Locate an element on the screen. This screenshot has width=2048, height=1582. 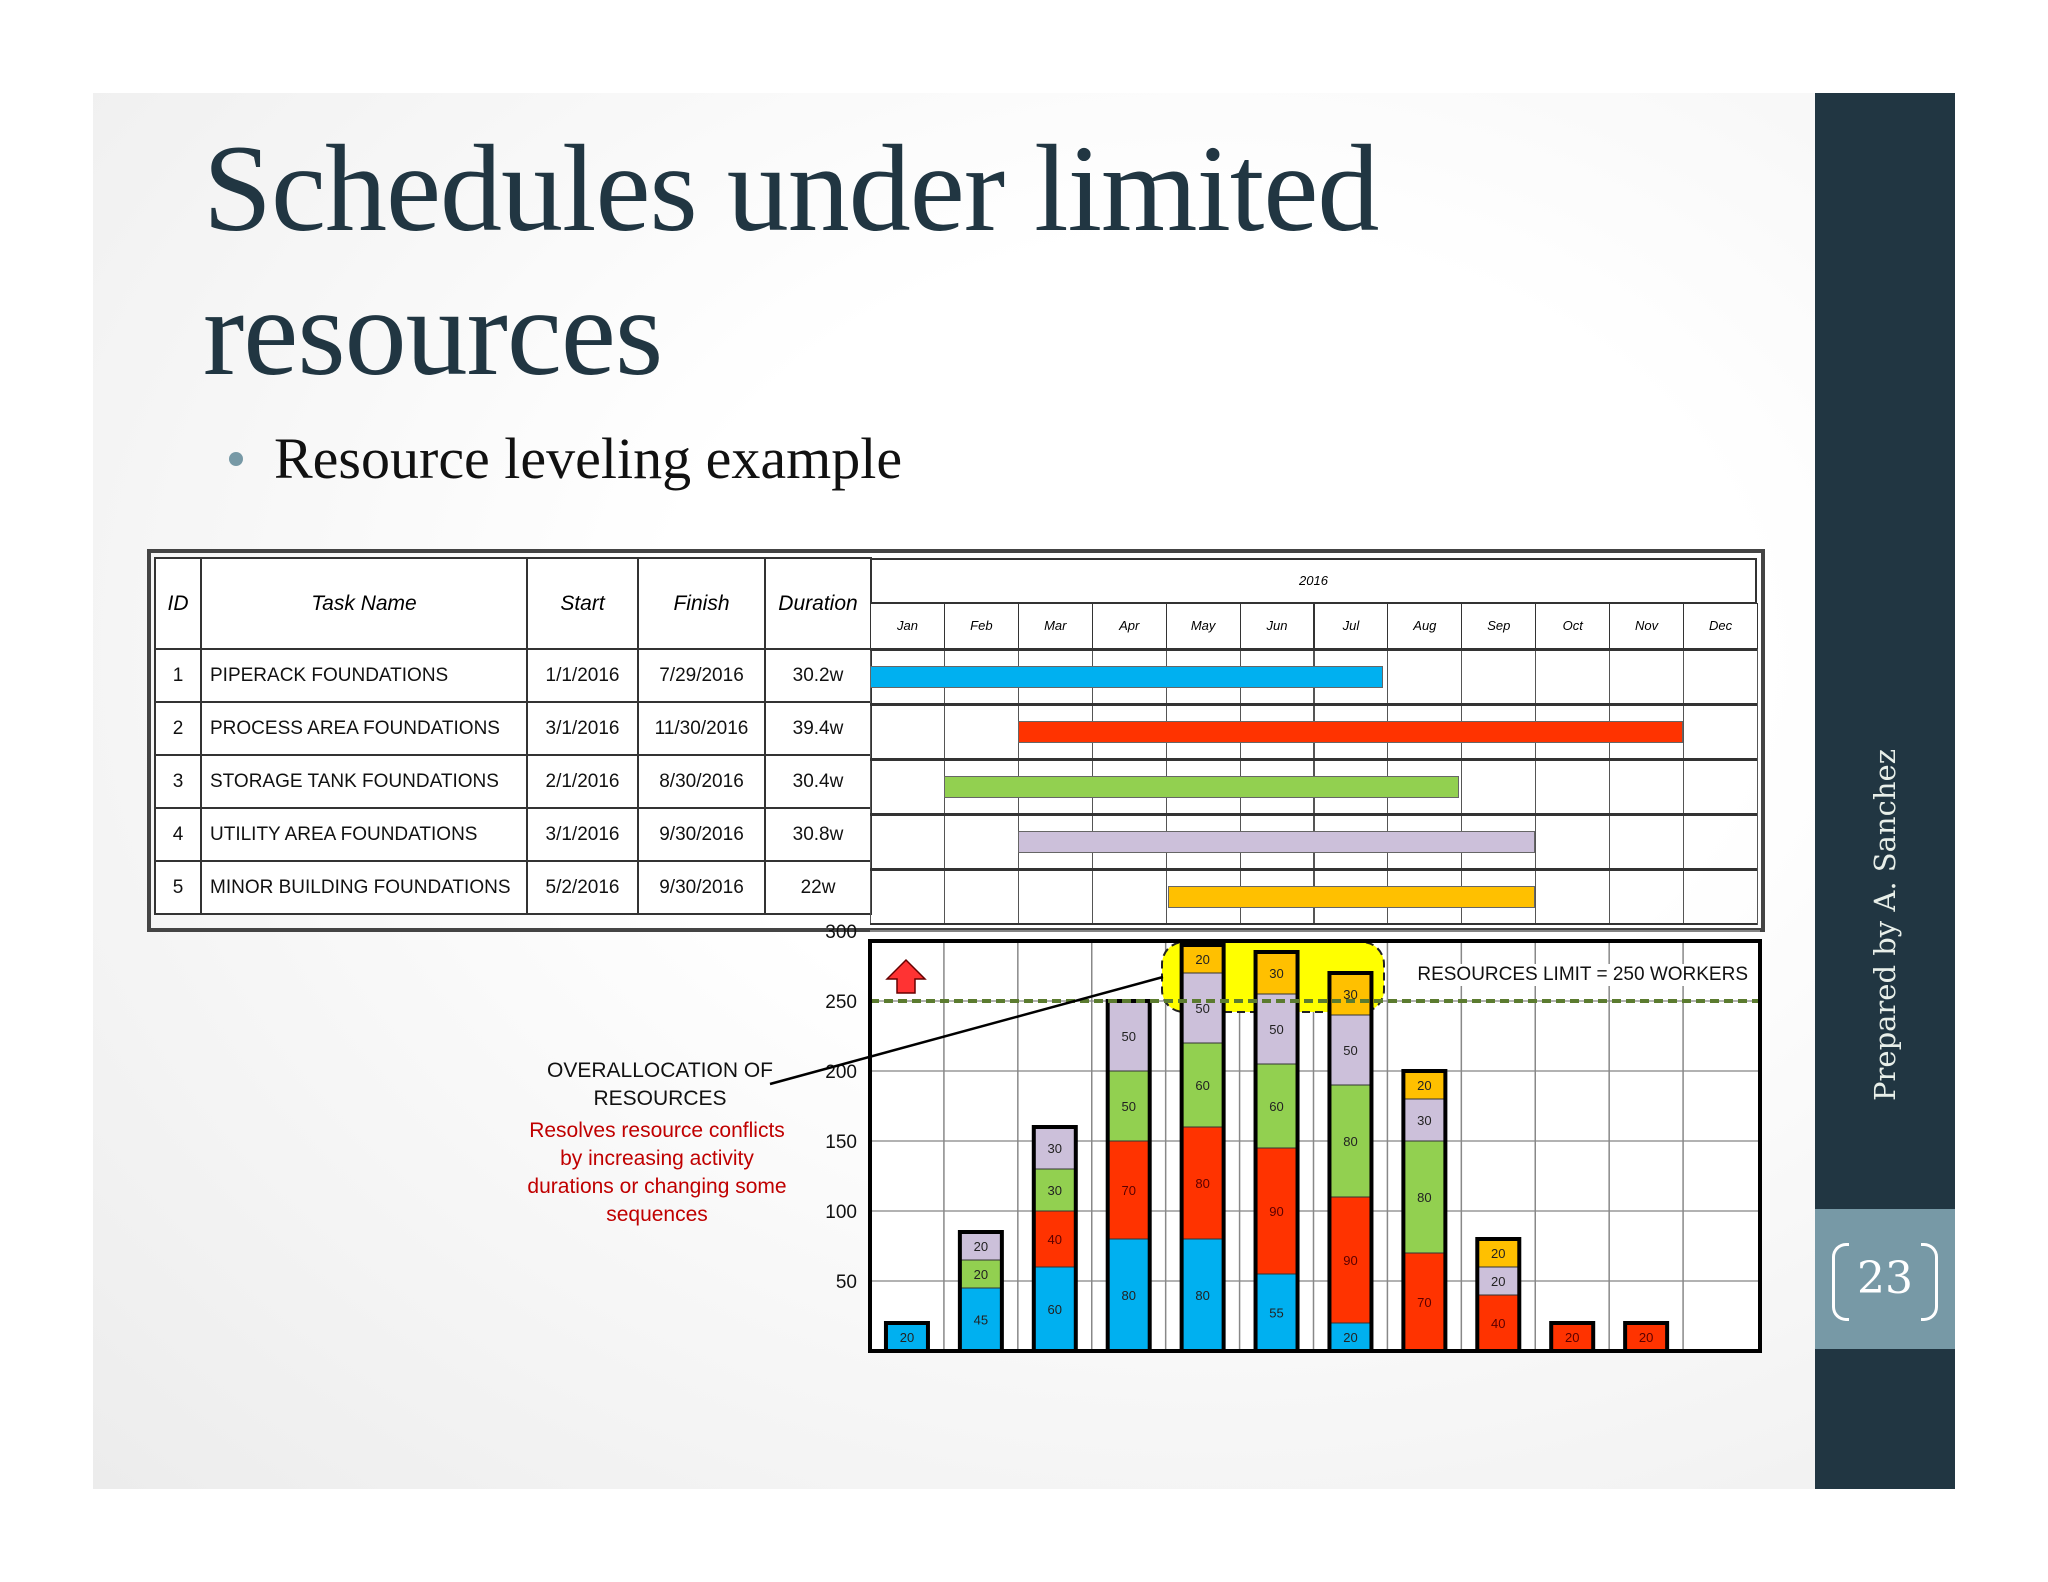
row-finish: 7/29/2016 is located at coordinates (701, 675).